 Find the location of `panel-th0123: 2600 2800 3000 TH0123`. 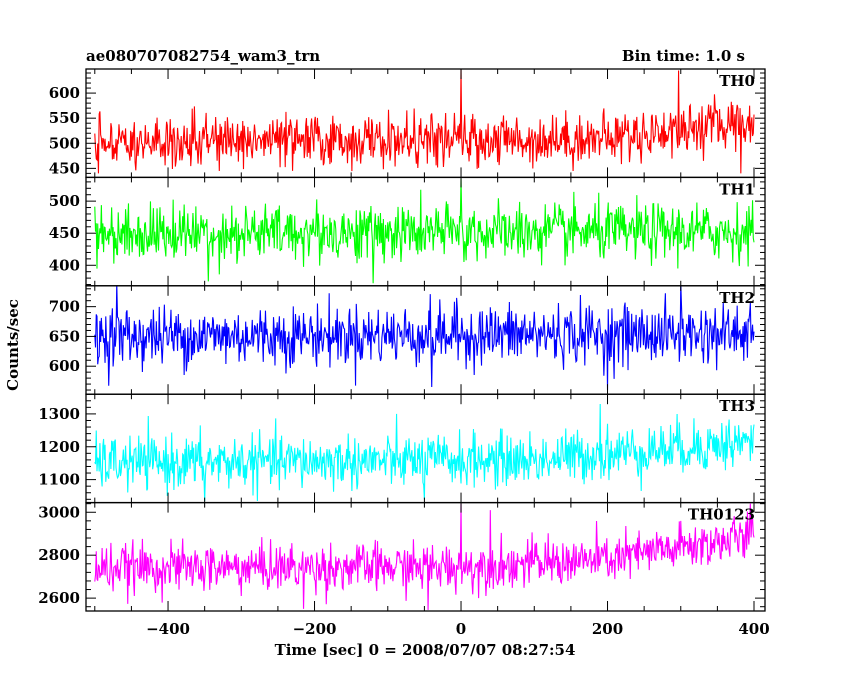

panel-th0123: 2600 2800 3000 TH0123 is located at coordinates (402, 556).